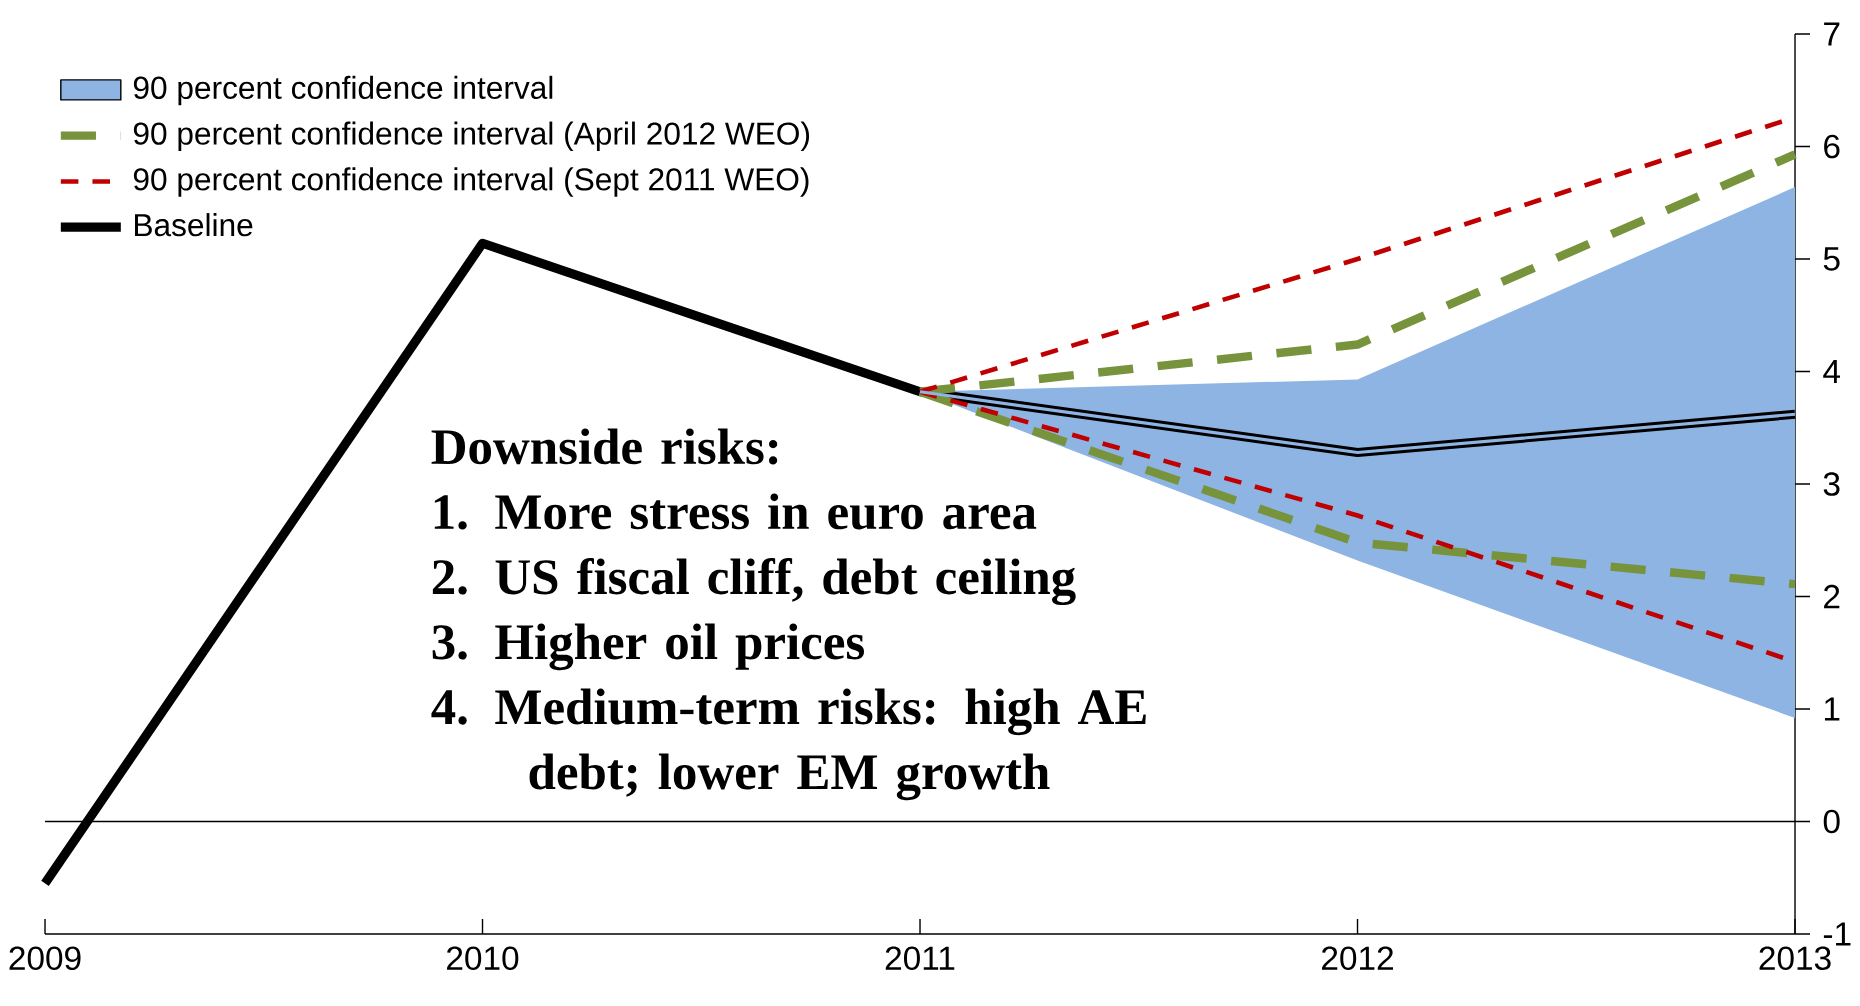  I want to click on annotation: 2. US fiscal cliff, debt ceiling, so click(754, 582).